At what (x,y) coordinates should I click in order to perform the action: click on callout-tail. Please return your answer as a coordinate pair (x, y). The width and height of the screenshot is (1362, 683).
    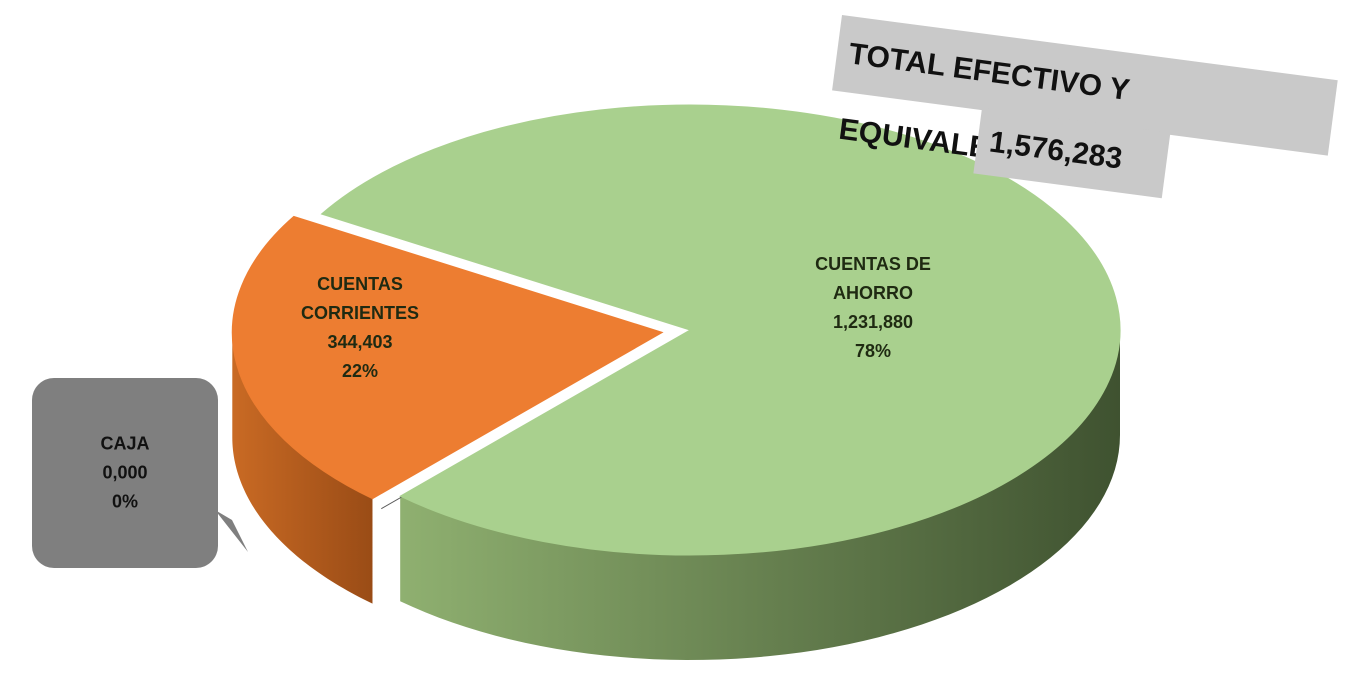
    Looking at the image, I should click on (231, 531).